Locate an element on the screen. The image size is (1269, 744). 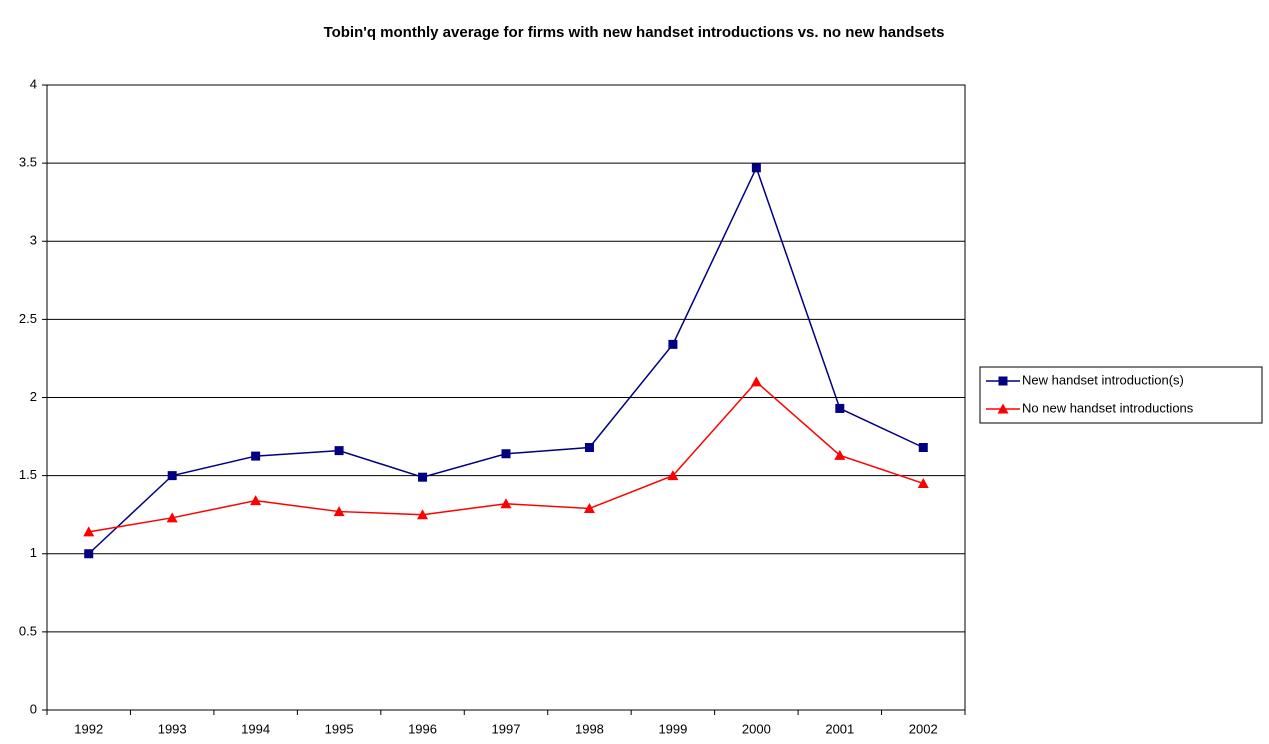
y-tick-label: 0.5 is located at coordinates (28, 630).